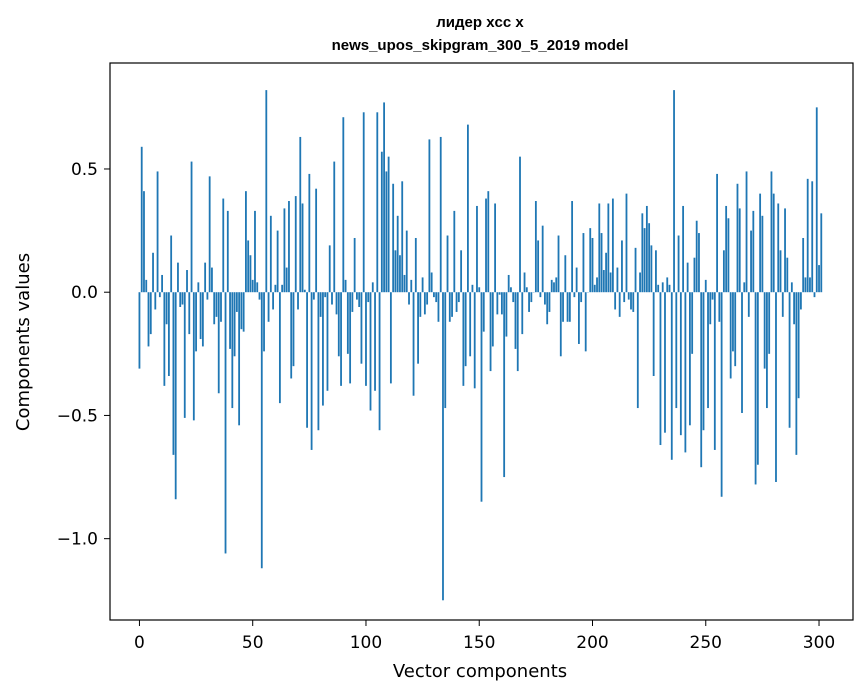 The image size is (867, 696). Describe the element at coordinates (480, 45) in the screenshot. I see `chart-title-line-2: news_upos_skipgram_300_5_2019 model` at that location.